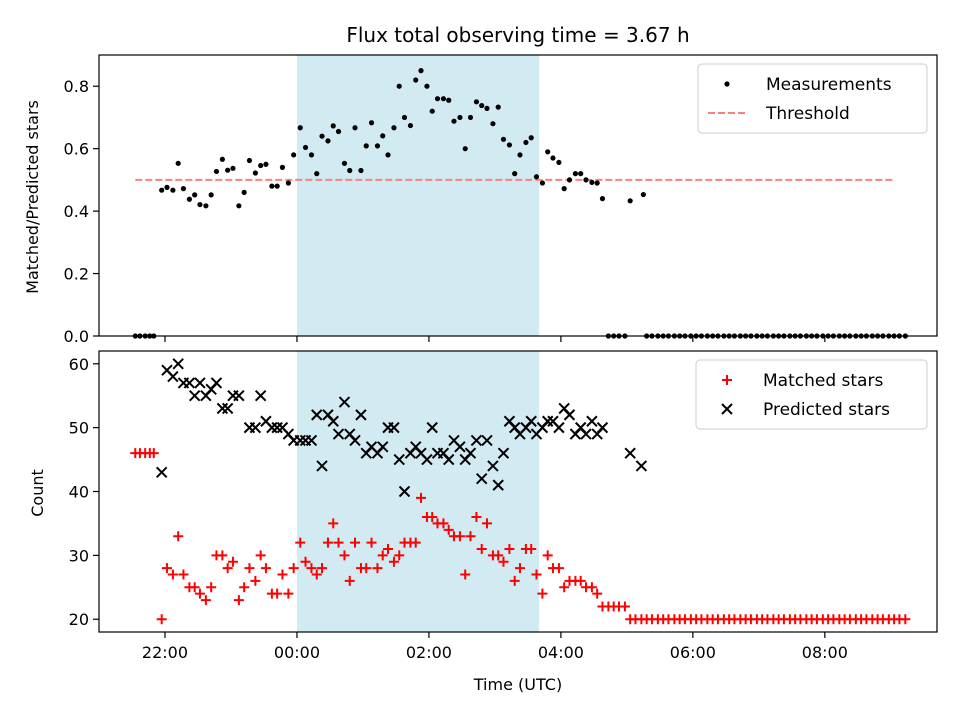 This screenshot has height=720, width=960. I want to click on y-tick-label: 0.2, so click(76, 274).